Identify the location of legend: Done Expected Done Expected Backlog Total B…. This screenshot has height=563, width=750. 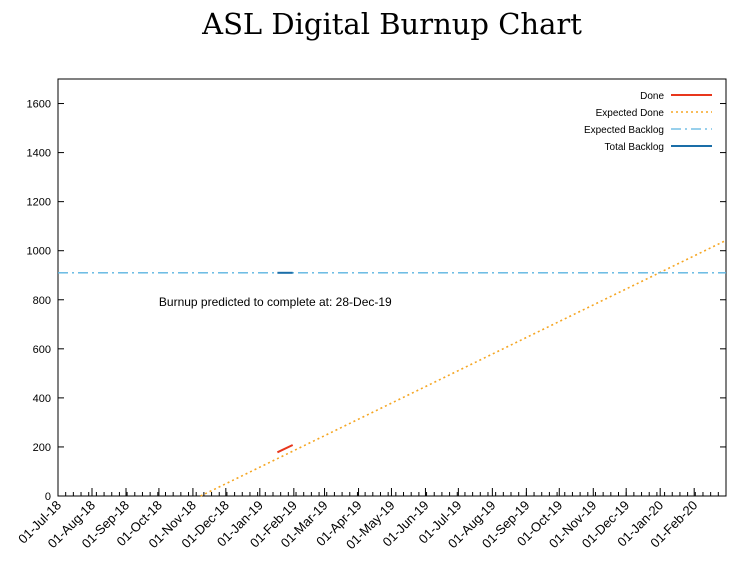
(648, 122).